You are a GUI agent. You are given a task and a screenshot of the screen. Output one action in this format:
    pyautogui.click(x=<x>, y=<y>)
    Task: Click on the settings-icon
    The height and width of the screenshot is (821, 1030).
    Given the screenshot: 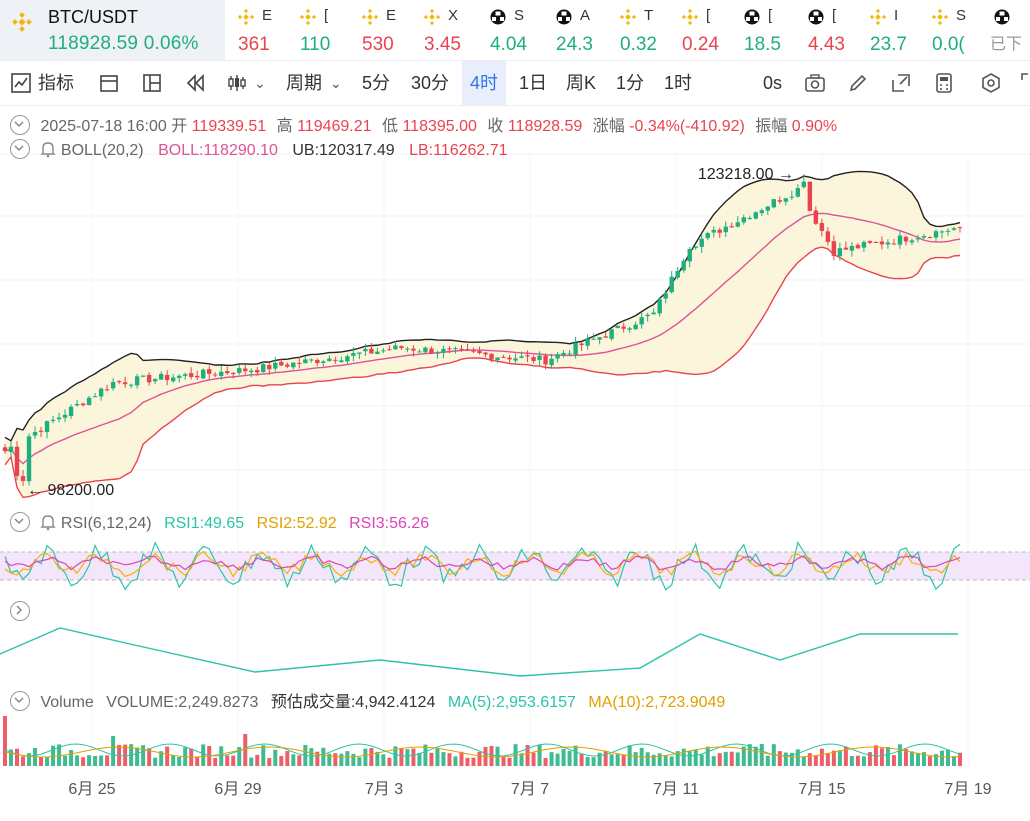 What is the action you would take?
    pyautogui.click(x=991, y=83)
    